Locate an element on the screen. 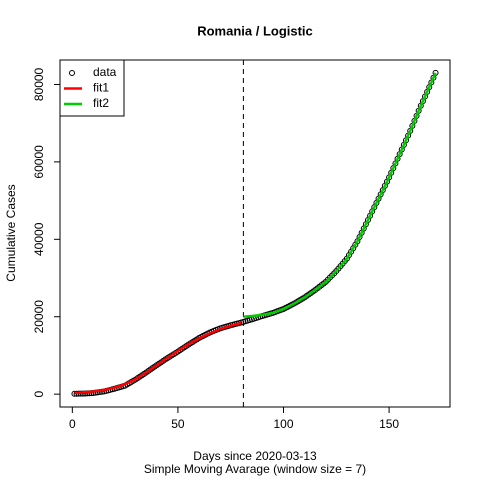 The height and width of the screenshot is (485, 480). subtitle: Simple Moving Avarage (window size = 7) is located at coordinates (255, 469).